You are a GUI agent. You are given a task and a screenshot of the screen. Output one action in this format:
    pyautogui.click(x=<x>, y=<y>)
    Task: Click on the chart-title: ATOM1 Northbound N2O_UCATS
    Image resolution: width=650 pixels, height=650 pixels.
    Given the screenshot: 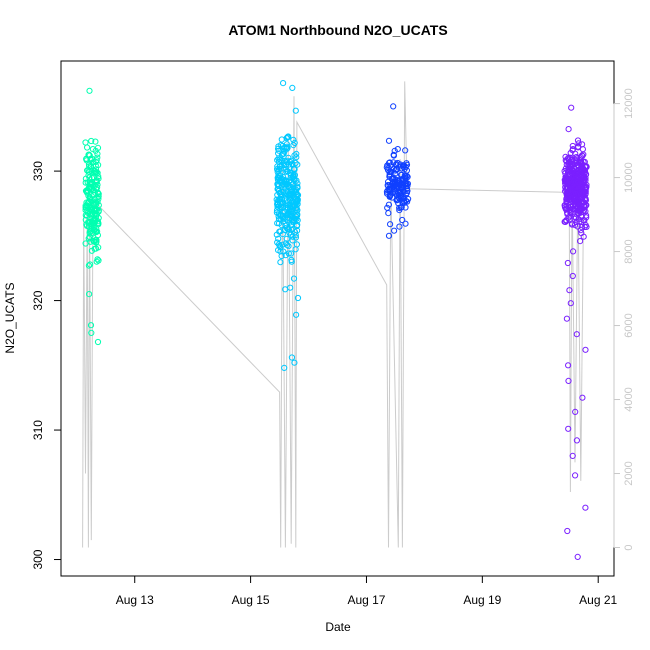 What is the action you would take?
    pyautogui.click(x=337, y=30)
    